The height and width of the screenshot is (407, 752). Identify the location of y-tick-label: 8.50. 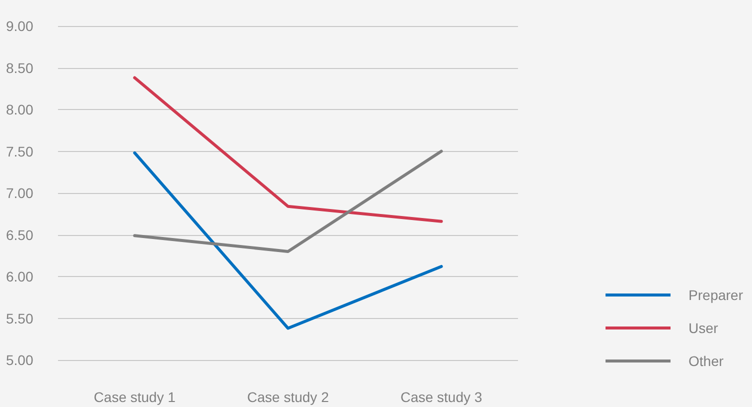
(20, 68).